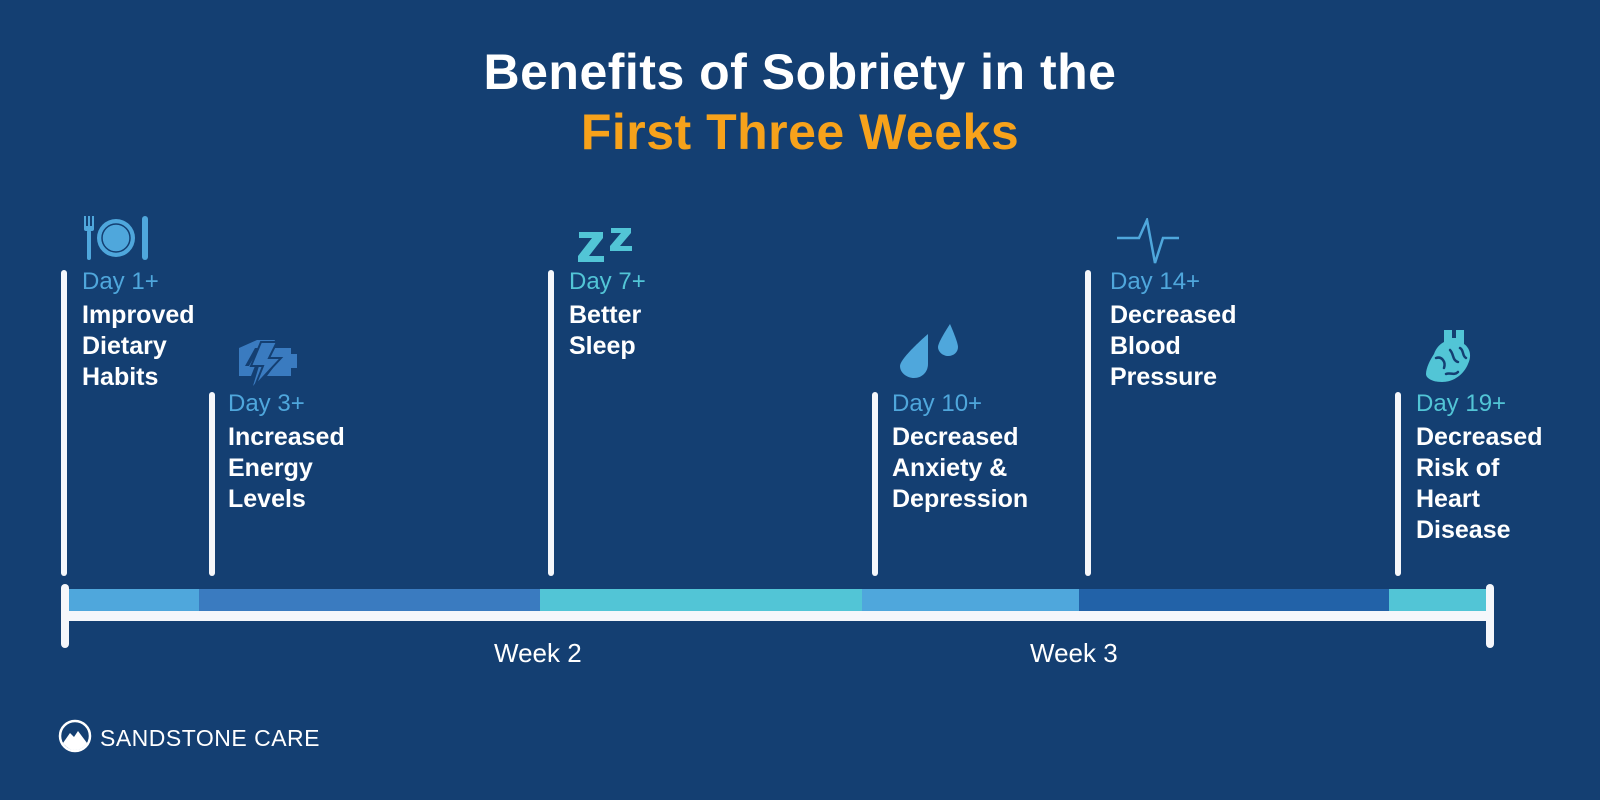  Describe the element at coordinates (933, 353) in the screenshot. I see `teardrops-icon` at that location.